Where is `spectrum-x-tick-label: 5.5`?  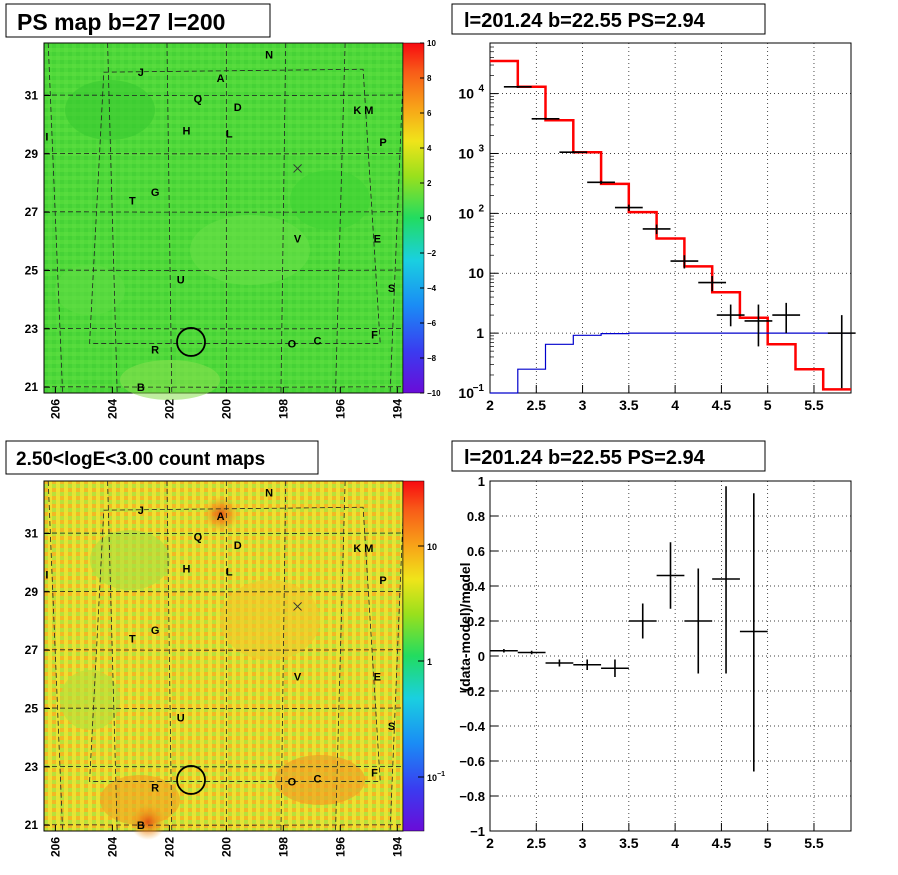
spectrum-x-tick-label: 5.5 is located at coordinates (814, 405).